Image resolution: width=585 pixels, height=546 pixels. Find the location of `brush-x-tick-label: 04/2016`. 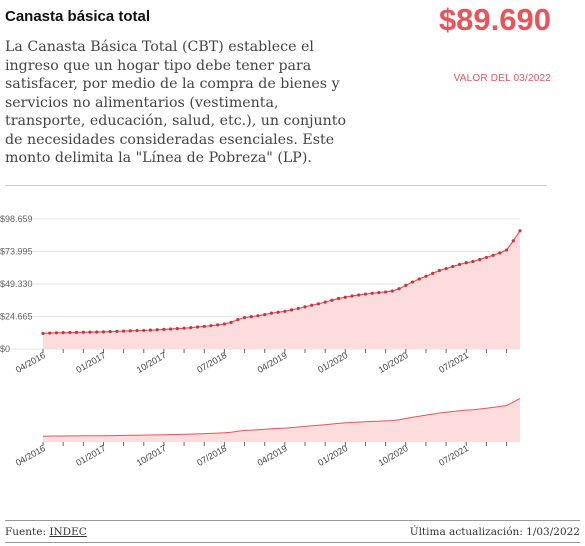

brush-x-tick-label: 04/2016 is located at coordinates (30, 455).